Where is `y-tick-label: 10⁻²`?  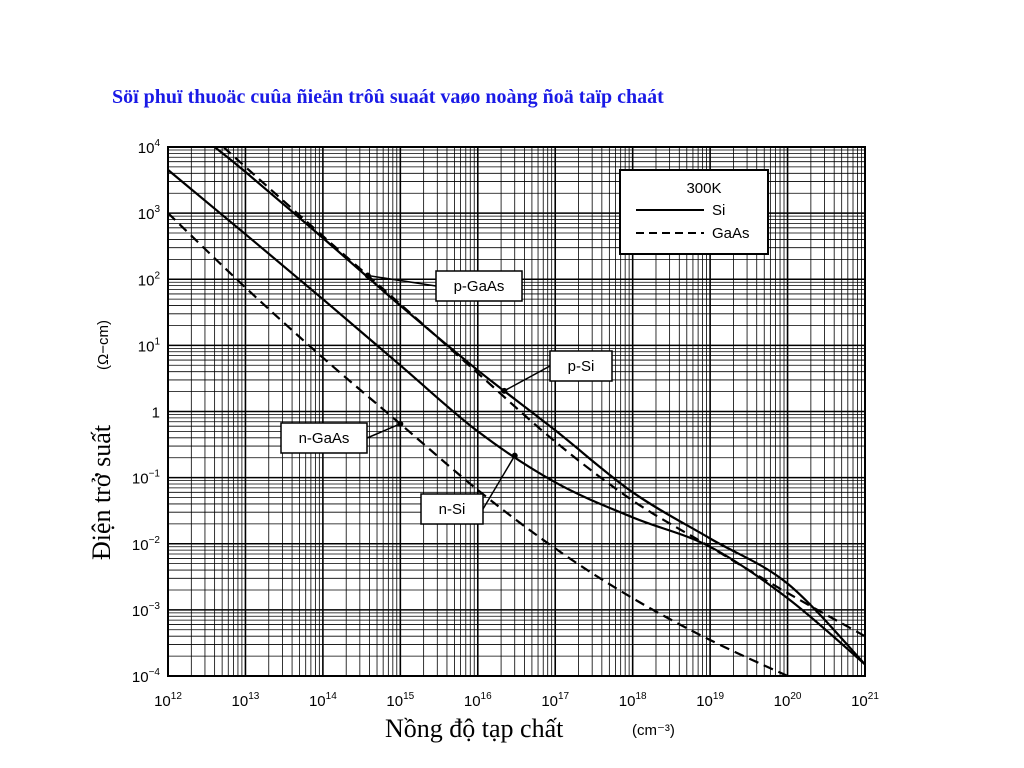 y-tick-label: 10⁻² is located at coordinates (146, 544).